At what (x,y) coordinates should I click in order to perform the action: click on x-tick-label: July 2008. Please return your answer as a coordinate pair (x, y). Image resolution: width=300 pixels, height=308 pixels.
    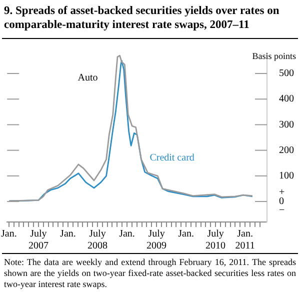
    Looking at the image, I should click on (97, 240).